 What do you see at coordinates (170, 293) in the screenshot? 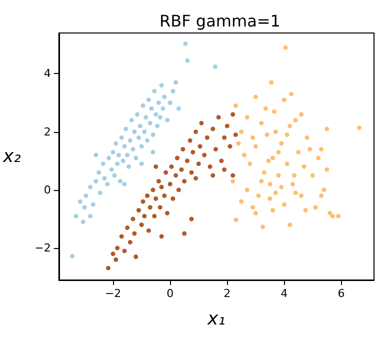
I see `x-tick-label: 0` at bounding box center [170, 293].